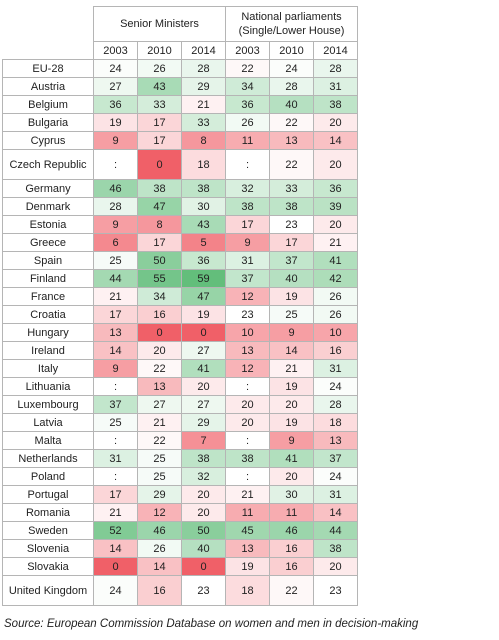 This screenshot has width=499, height=640. What do you see at coordinates (247, 296) in the screenshot?
I see `value-cell: 12` at bounding box center [247, 296].